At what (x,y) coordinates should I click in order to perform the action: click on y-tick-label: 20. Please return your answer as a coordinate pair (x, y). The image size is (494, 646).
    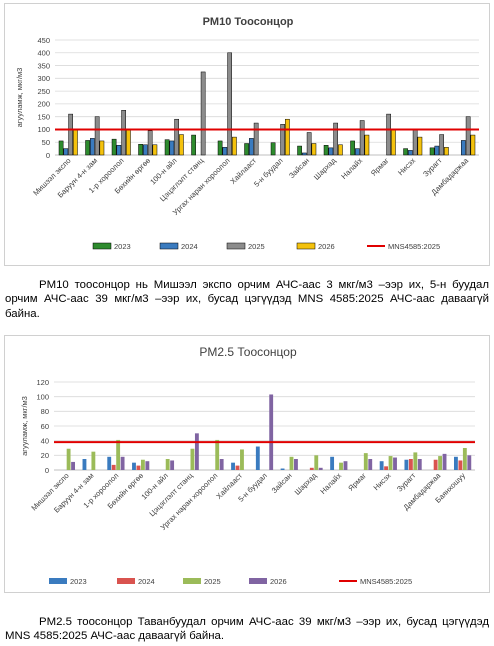
    Looking at the image, I should click on (45, 455).